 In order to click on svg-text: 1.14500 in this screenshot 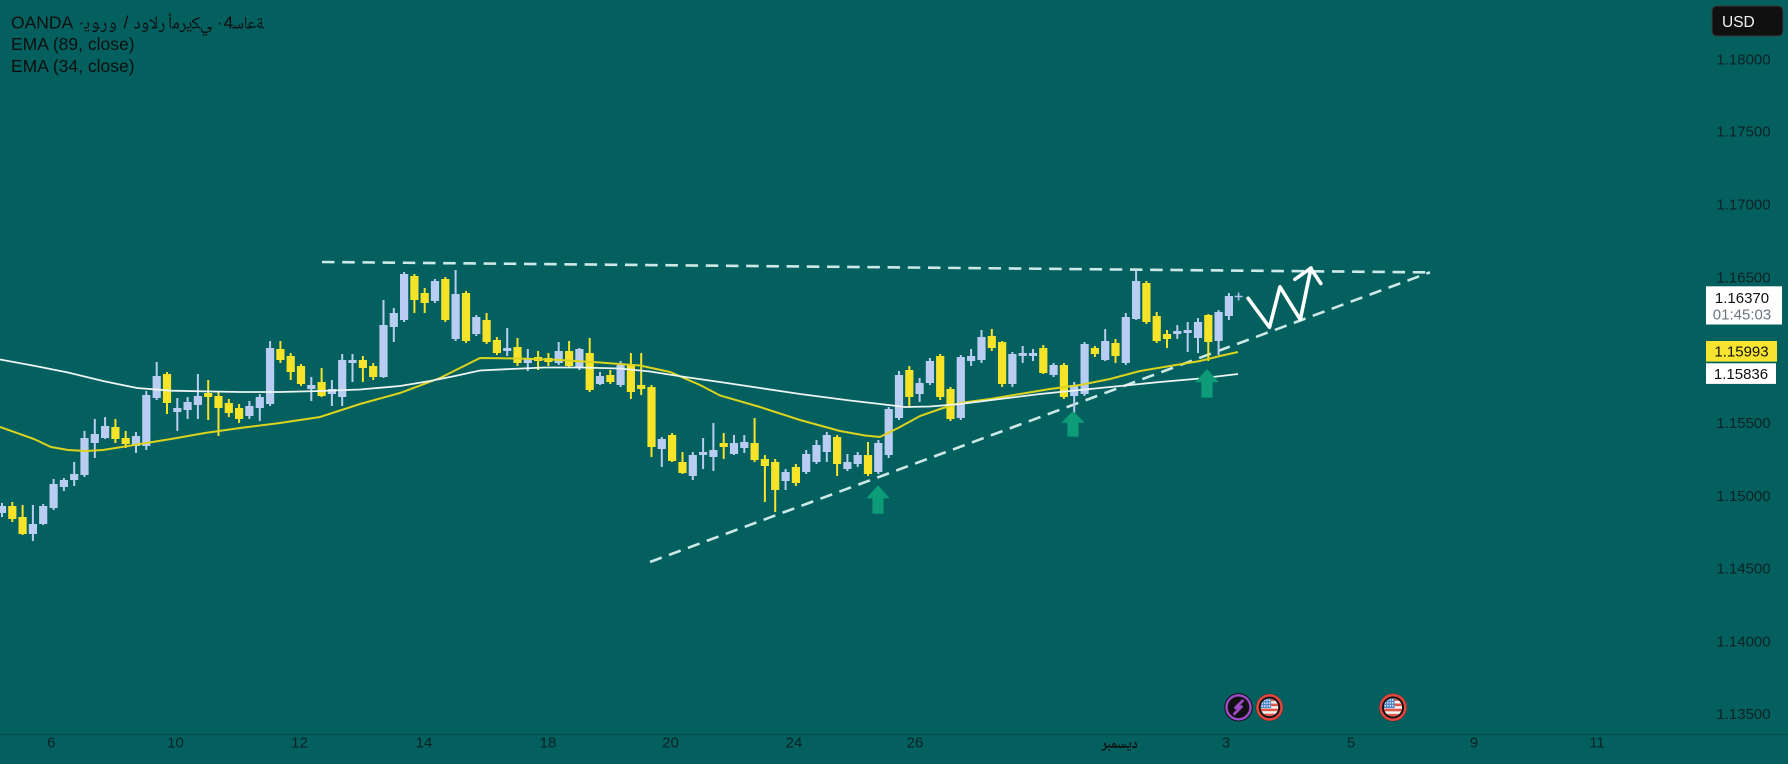, I will do `click(1743, 569)`.